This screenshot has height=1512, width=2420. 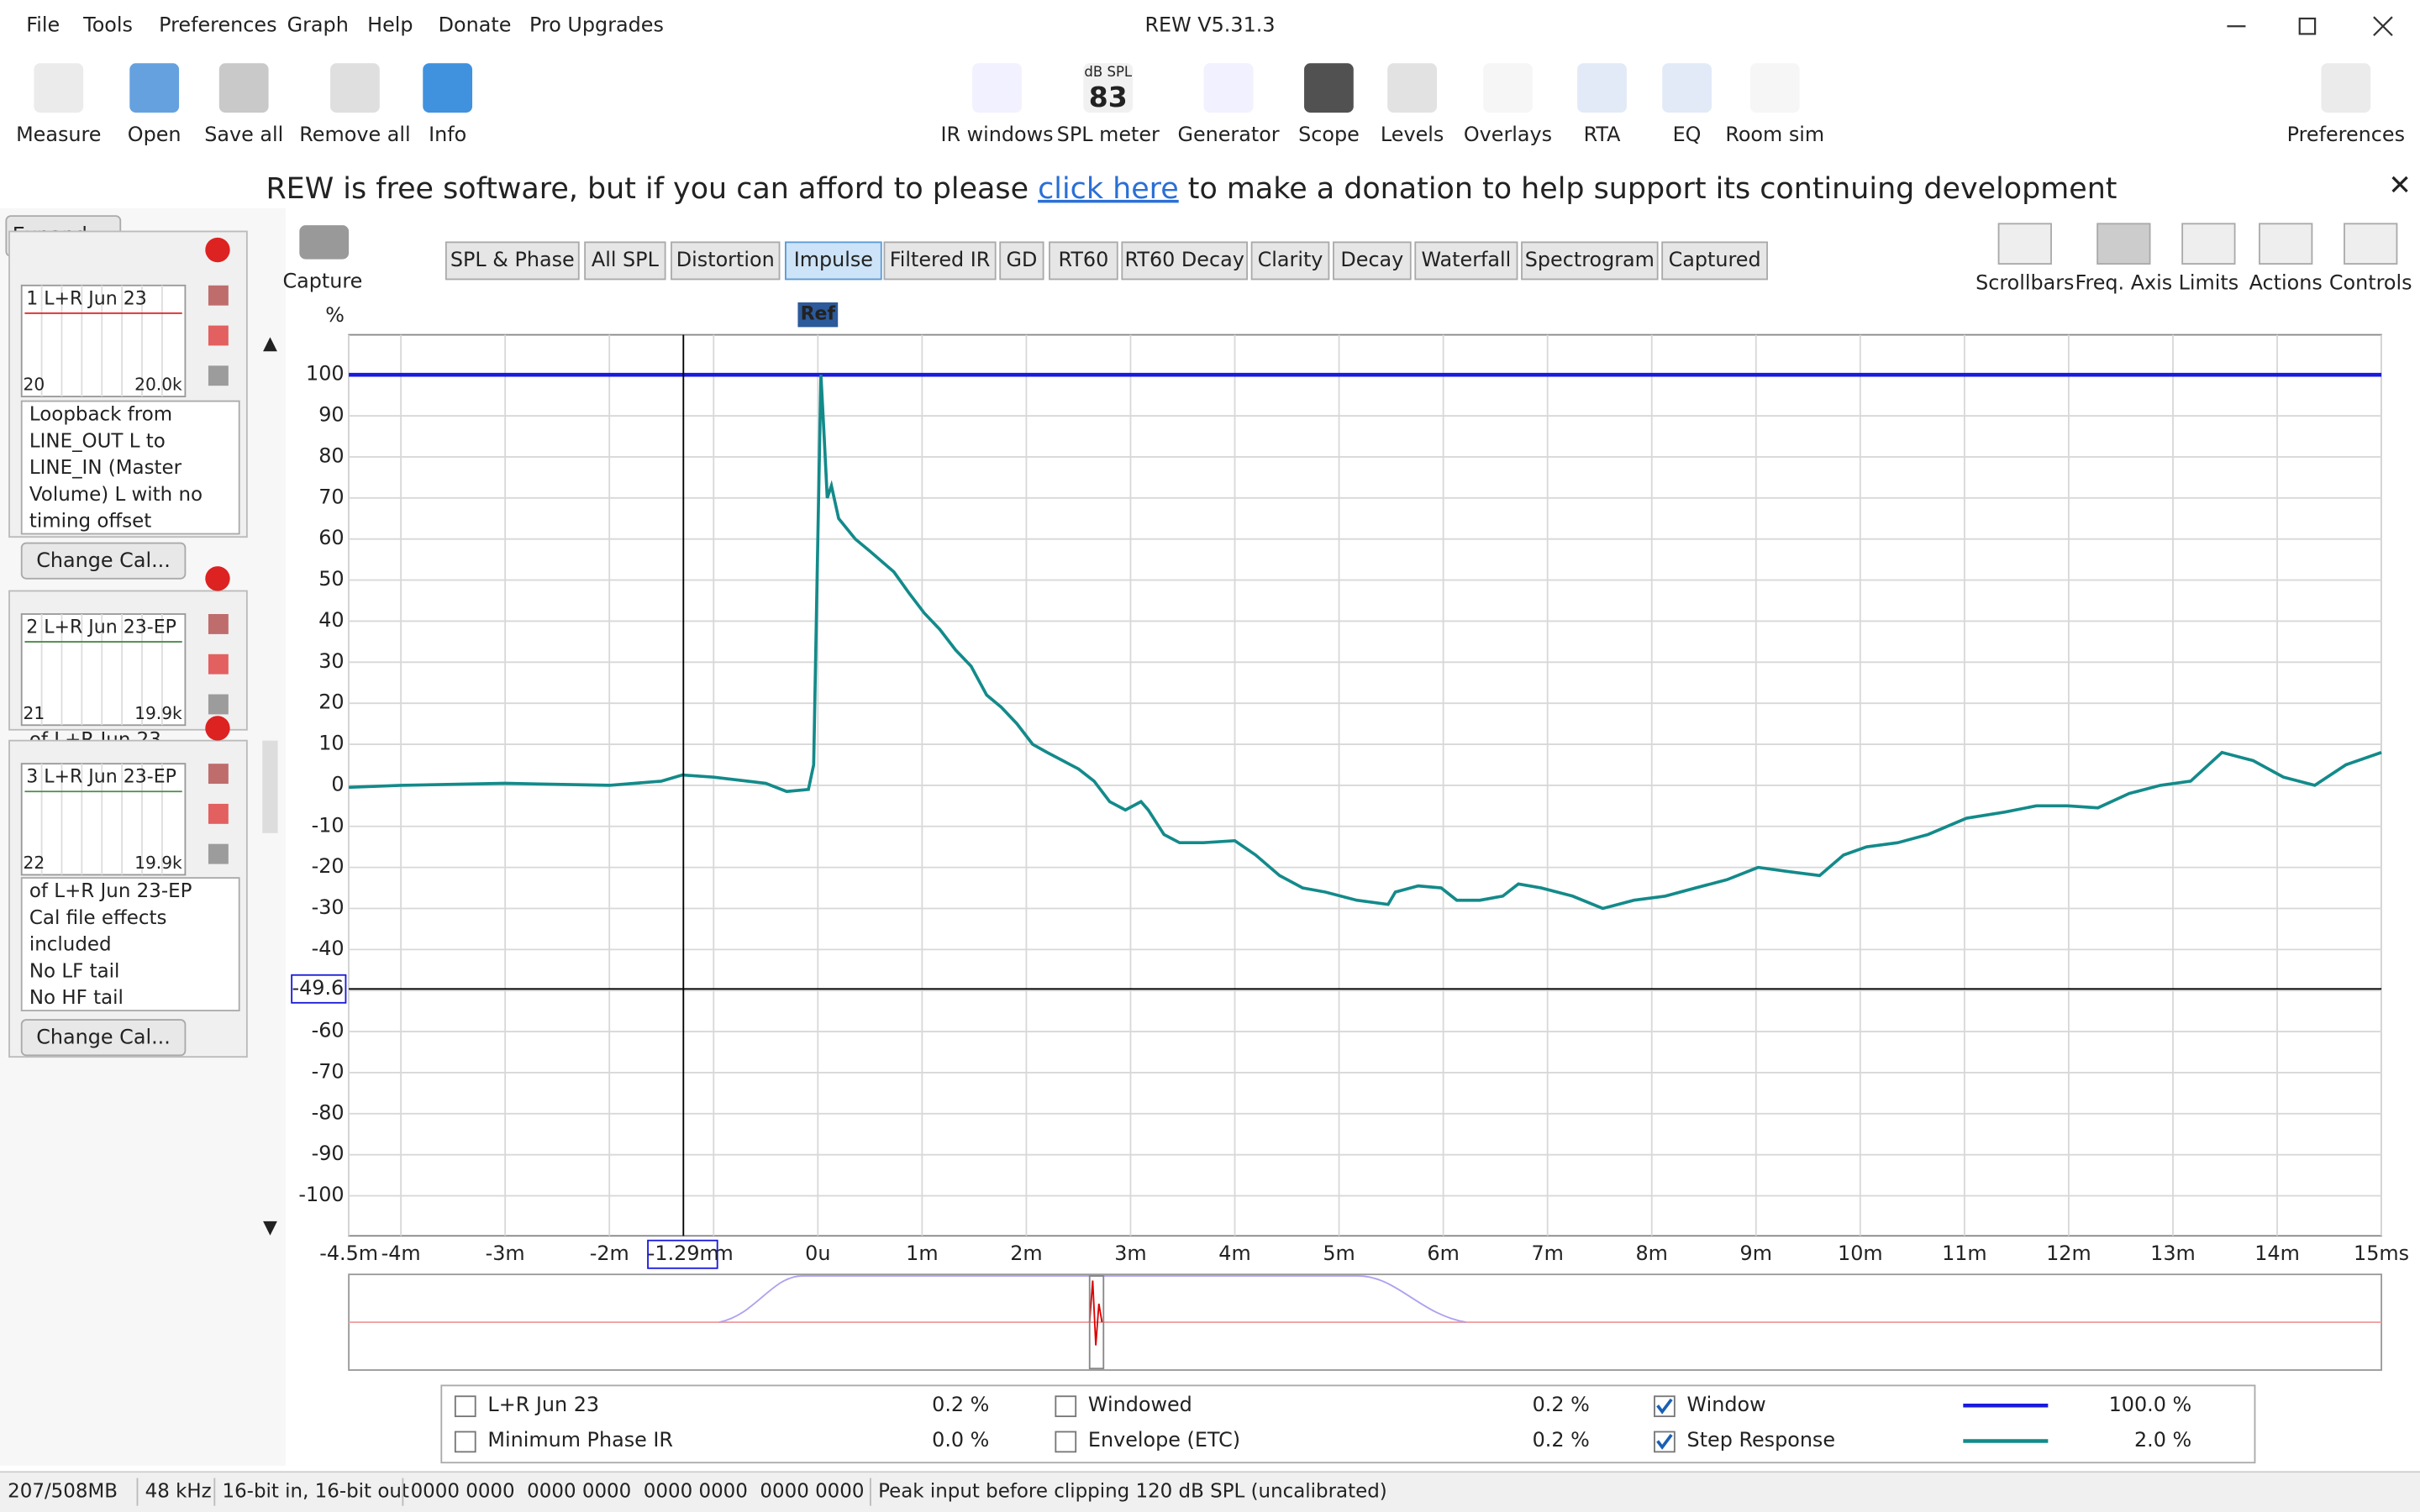 What do you see at coordinates (476, 25) in the screenshot?
I see `menu-item: Donate` at bounding box center [476, 25].